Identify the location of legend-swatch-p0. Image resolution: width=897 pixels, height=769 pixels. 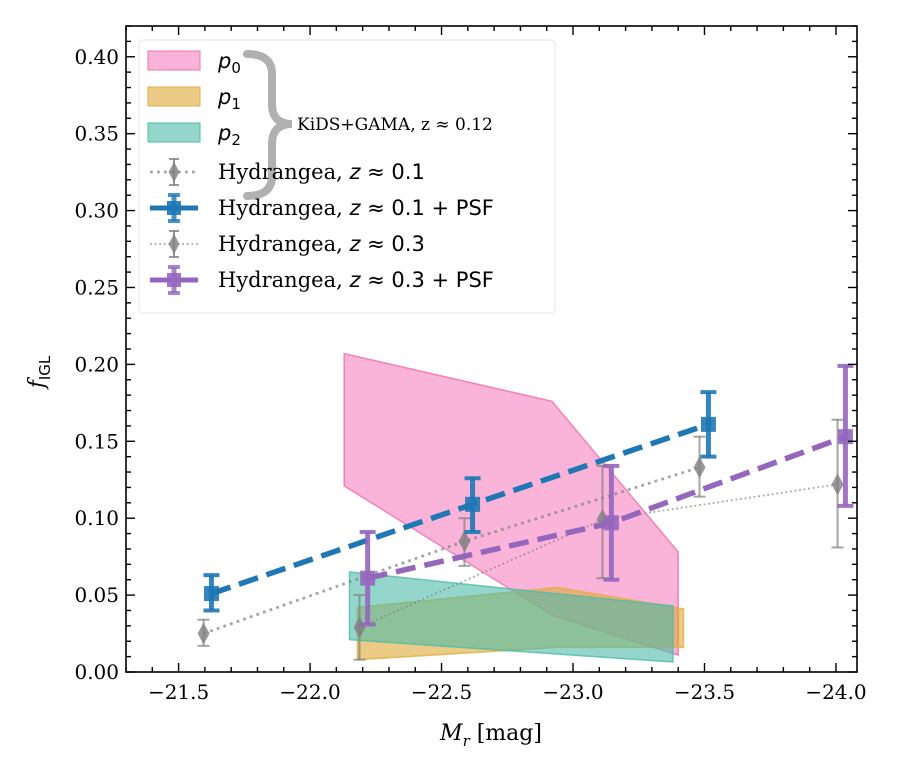
(174, 60).